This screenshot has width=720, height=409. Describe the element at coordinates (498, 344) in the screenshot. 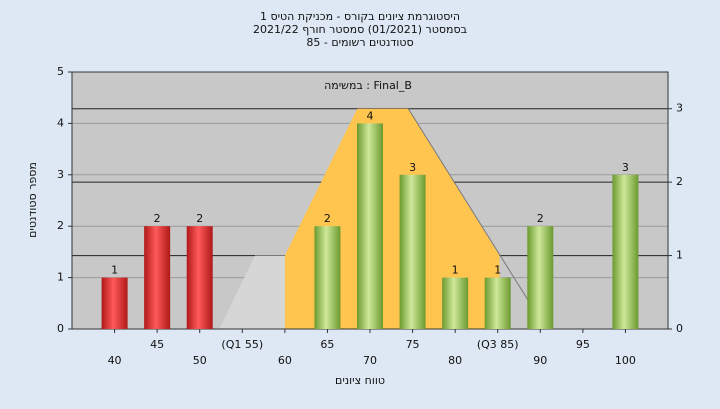

I see `x-tick-label: (Q3 85)` at that location.